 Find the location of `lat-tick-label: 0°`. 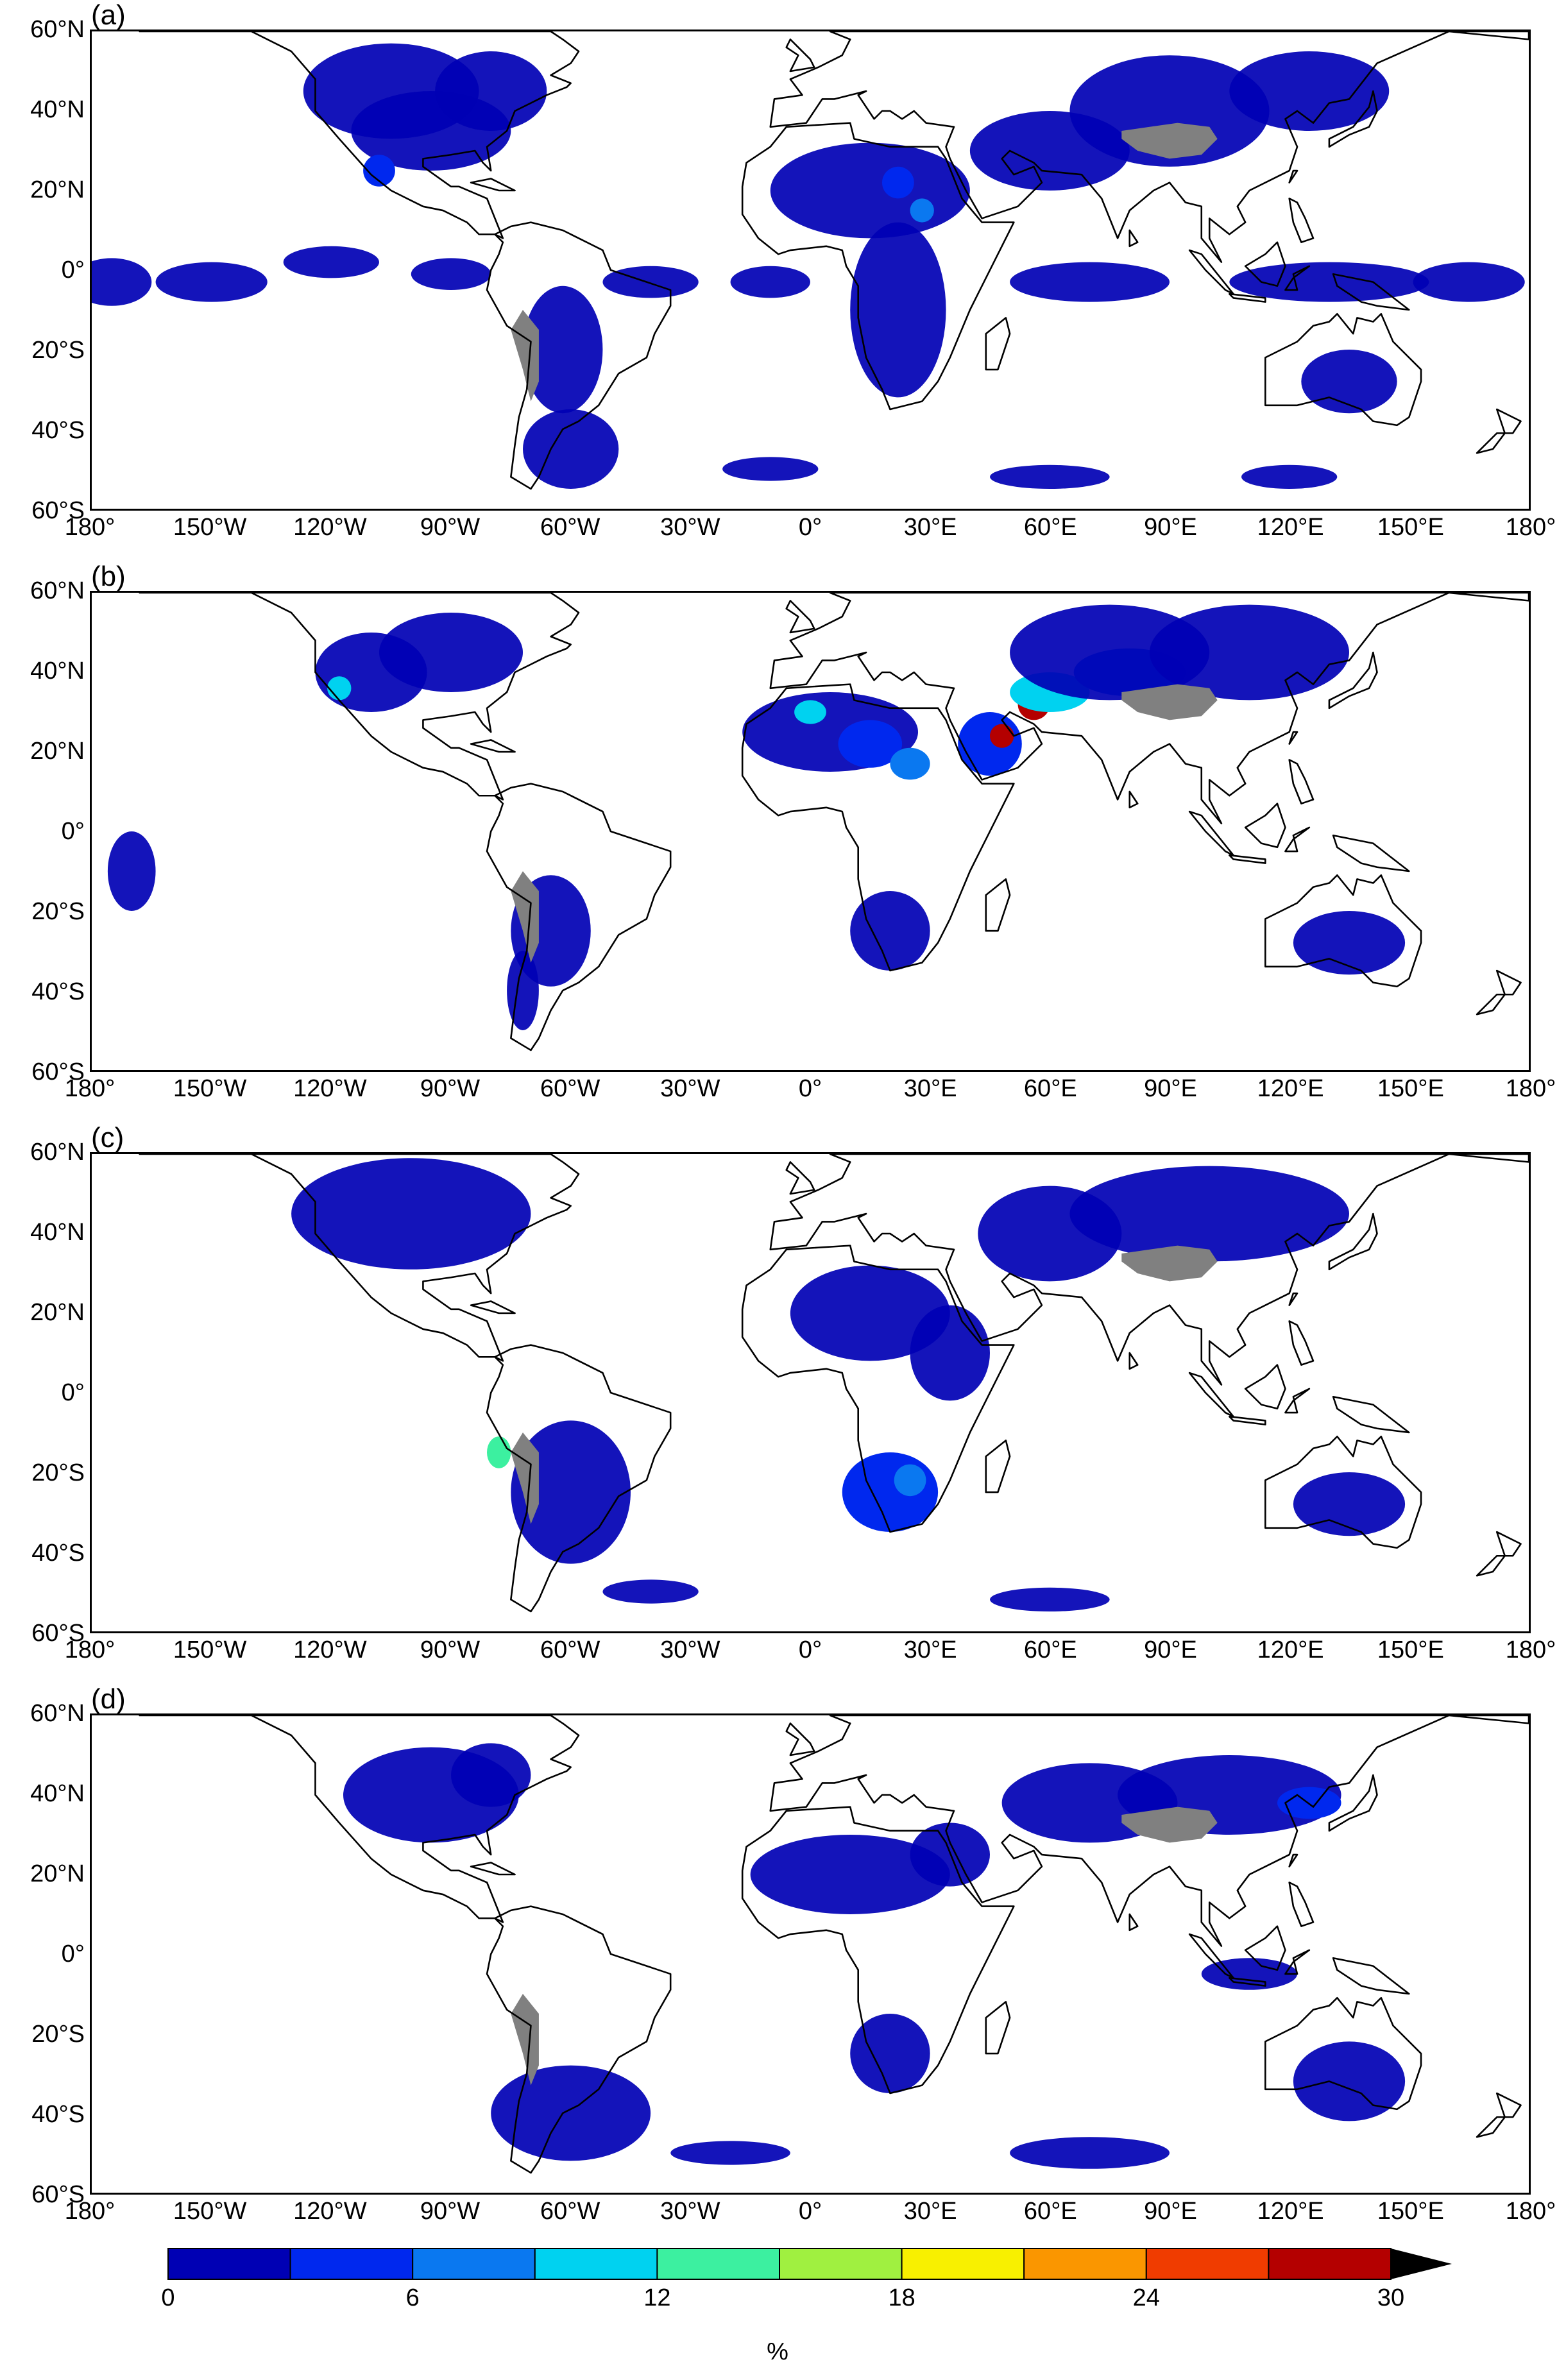

lat-tick-label: 0° is located at coordinates (73, 1392).